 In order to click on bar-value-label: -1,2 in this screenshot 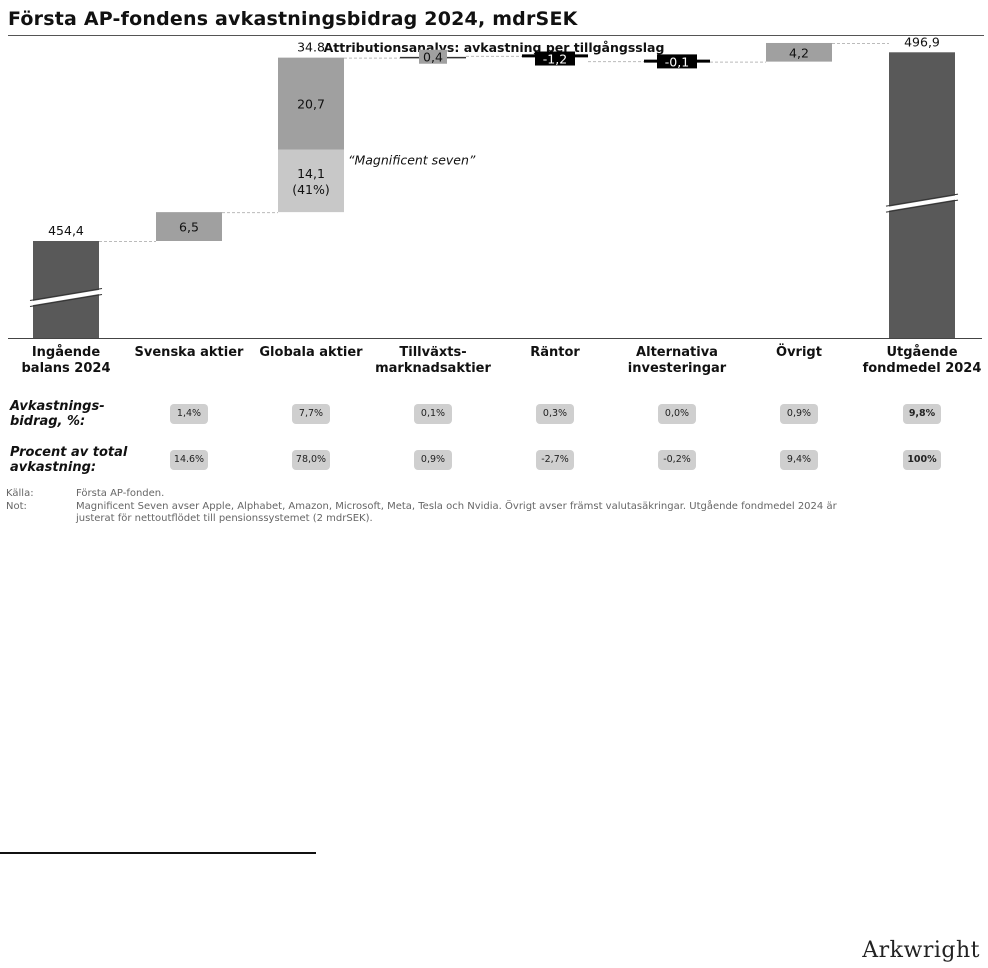, I will do `click(555, 59)`.